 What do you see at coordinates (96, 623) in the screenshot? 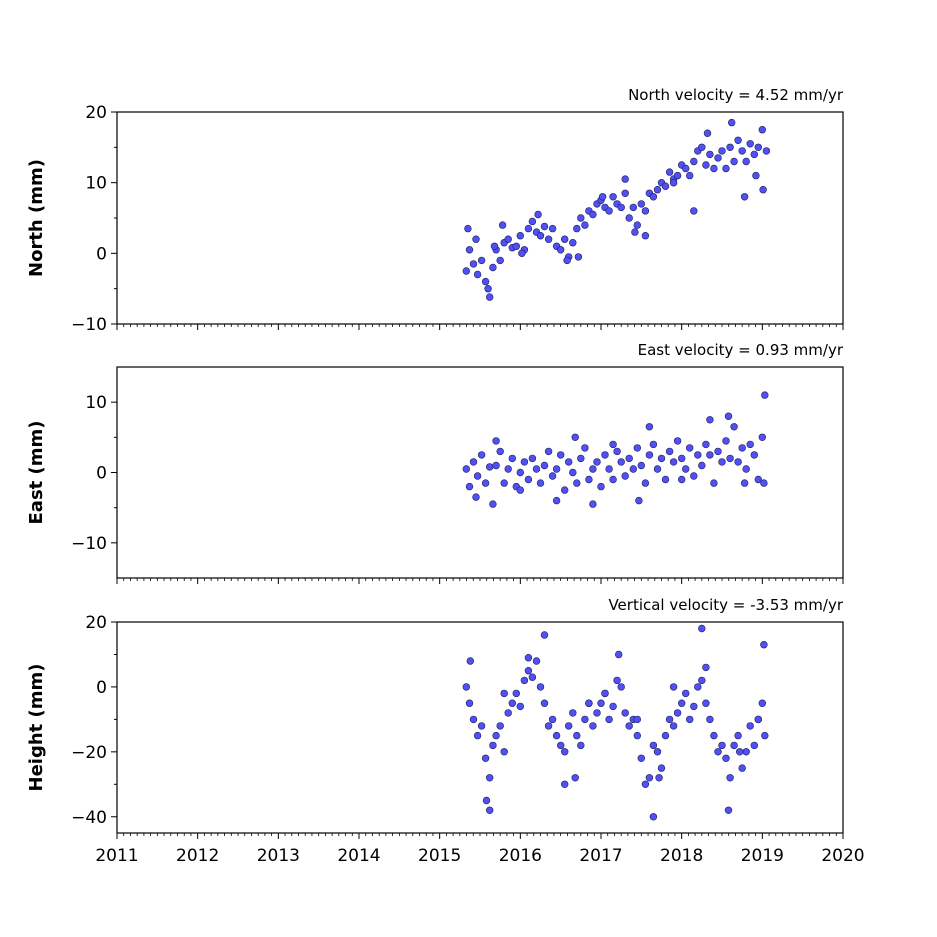
I see `y-tick-label: 20` at bounding box center [96, 623].